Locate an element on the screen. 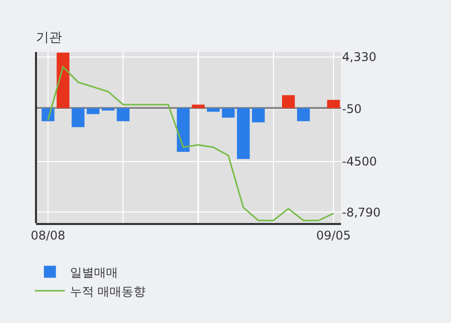 The height and width of the screenshot is (323, 451). y-tick-label: -8,790 is located at coordinates (361, 212).